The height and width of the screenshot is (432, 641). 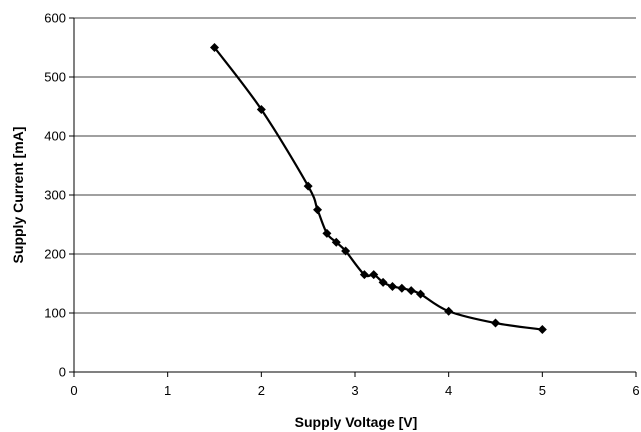 What do you see at coordinates (261, 390) in the screenshot?
I see `x-tick-label: 2` at bounding box center [261, 390].